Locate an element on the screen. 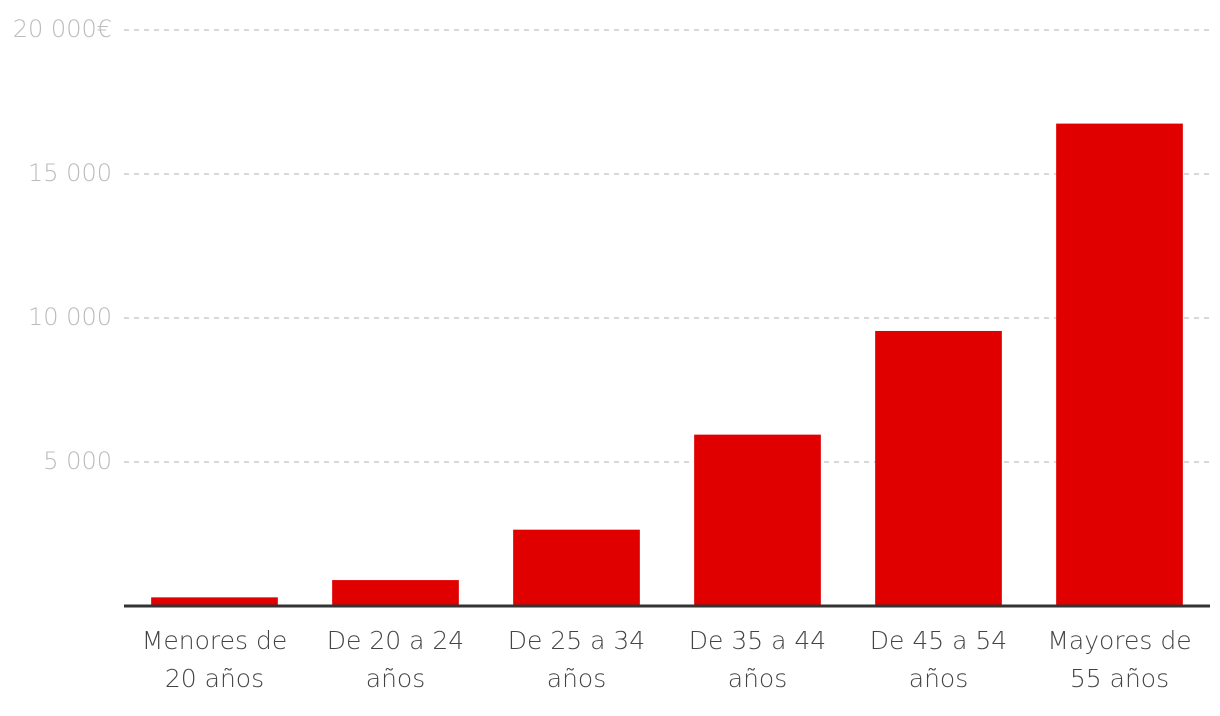  x-tick-label: De 35 a 44 is located at coordinates (757, 640).